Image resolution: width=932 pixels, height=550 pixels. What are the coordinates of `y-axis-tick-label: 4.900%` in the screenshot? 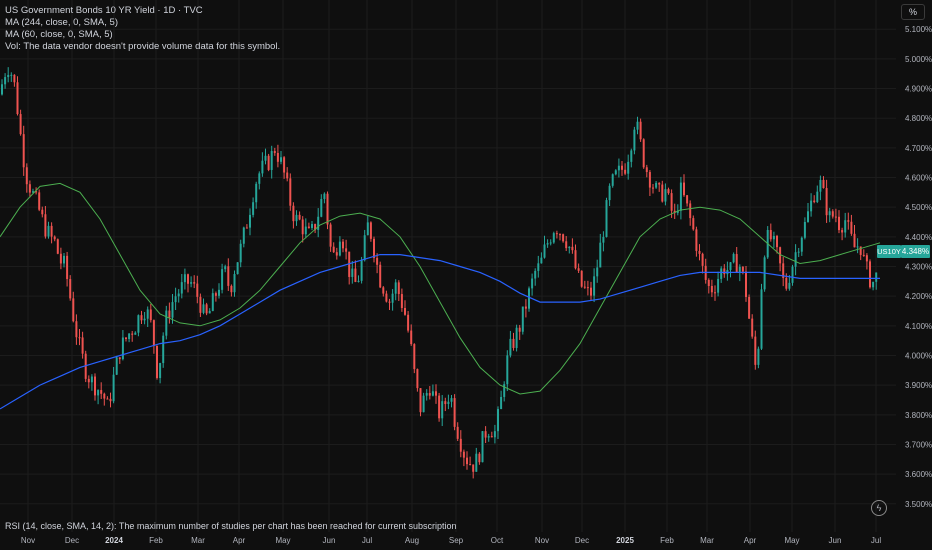 It's located at (918, 89).